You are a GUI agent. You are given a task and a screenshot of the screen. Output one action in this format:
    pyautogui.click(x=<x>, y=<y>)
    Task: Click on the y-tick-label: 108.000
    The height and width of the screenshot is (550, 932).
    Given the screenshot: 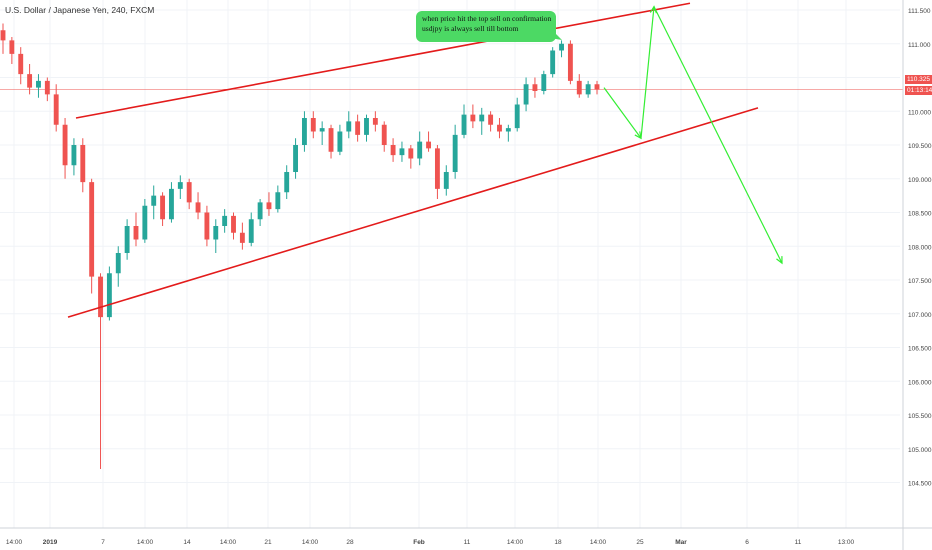 What is the action you would take?
    pyautogui.click(x=920, y=247)
    